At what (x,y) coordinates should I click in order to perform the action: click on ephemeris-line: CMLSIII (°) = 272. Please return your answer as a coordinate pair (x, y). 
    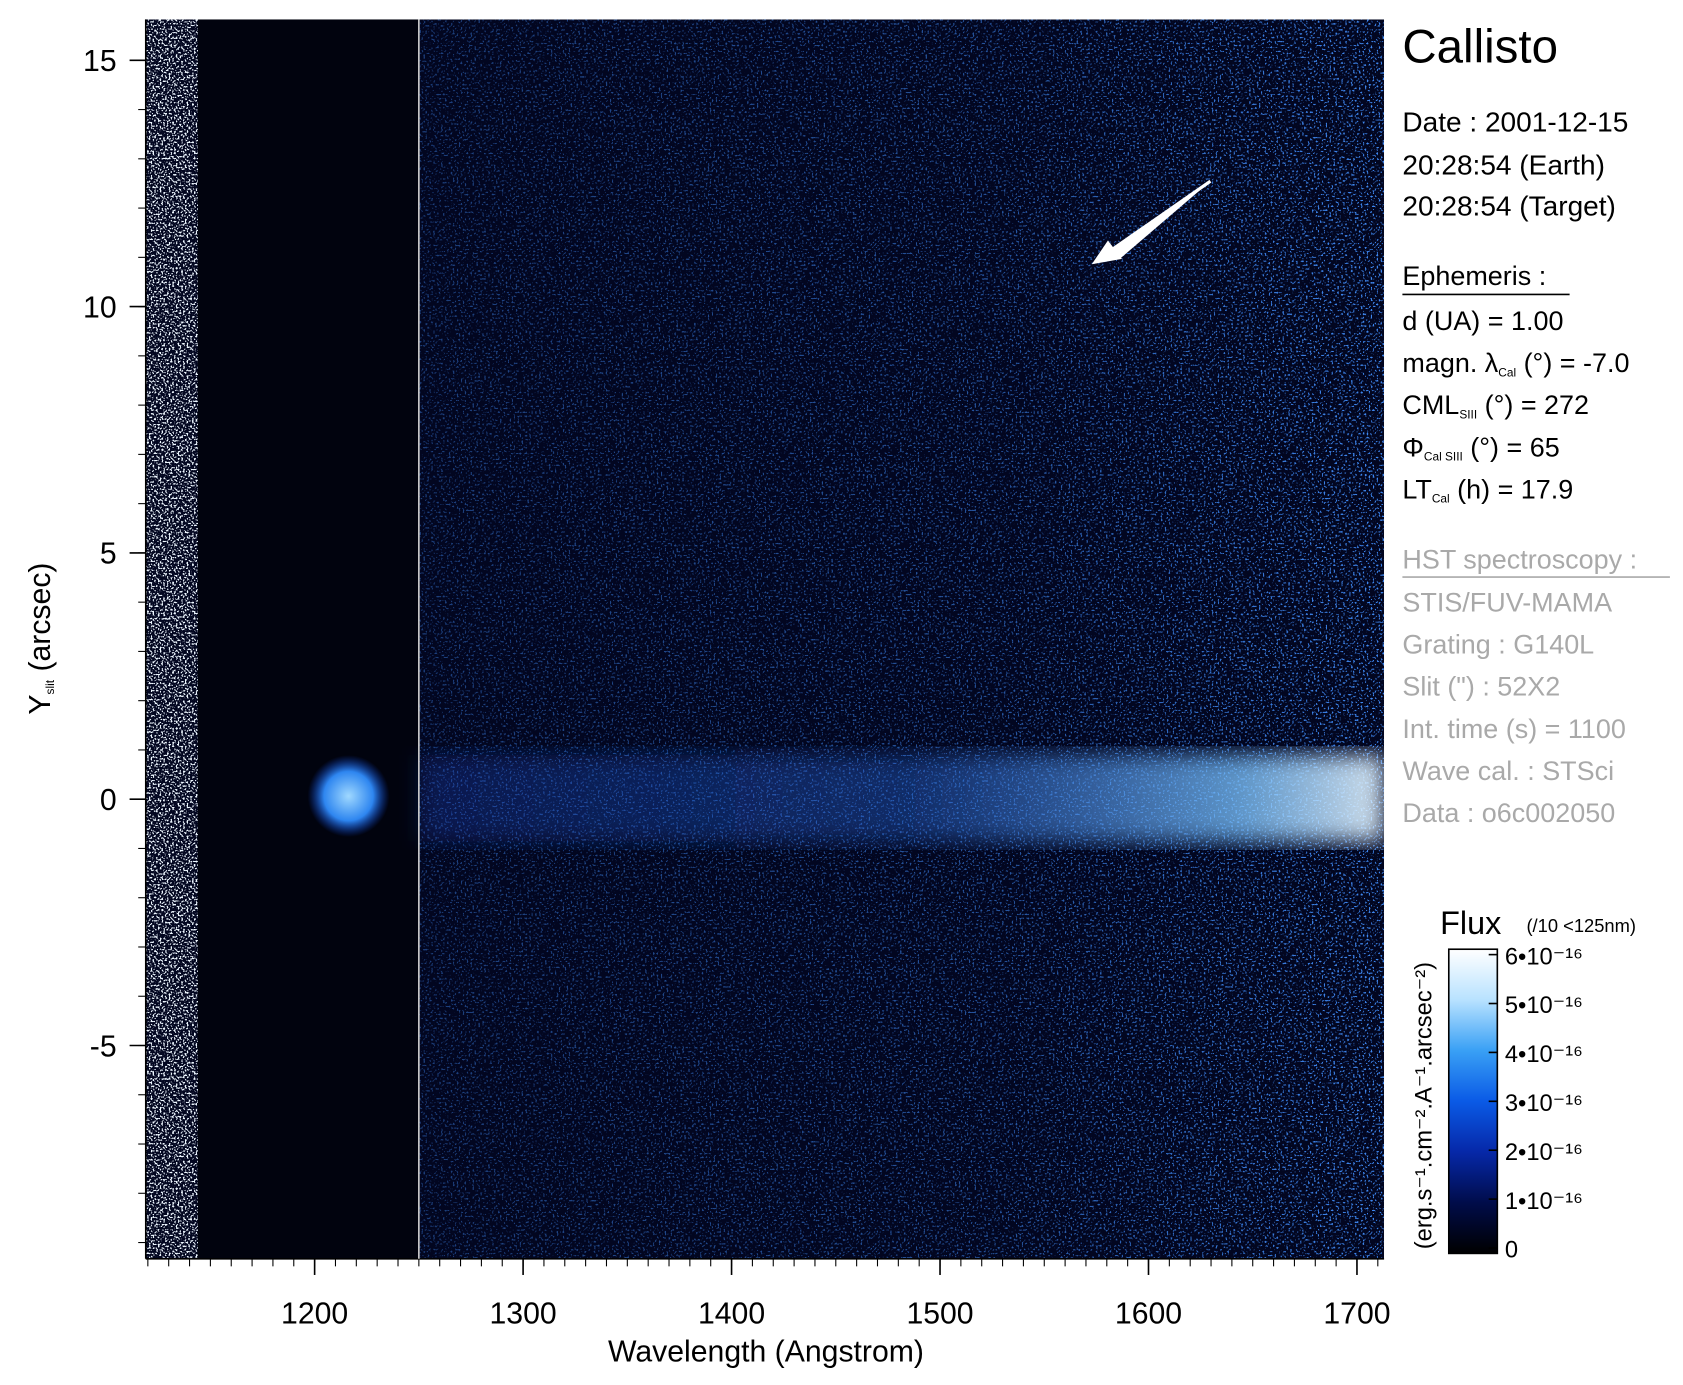
    Looking at the image, I should click on (1495, 405).